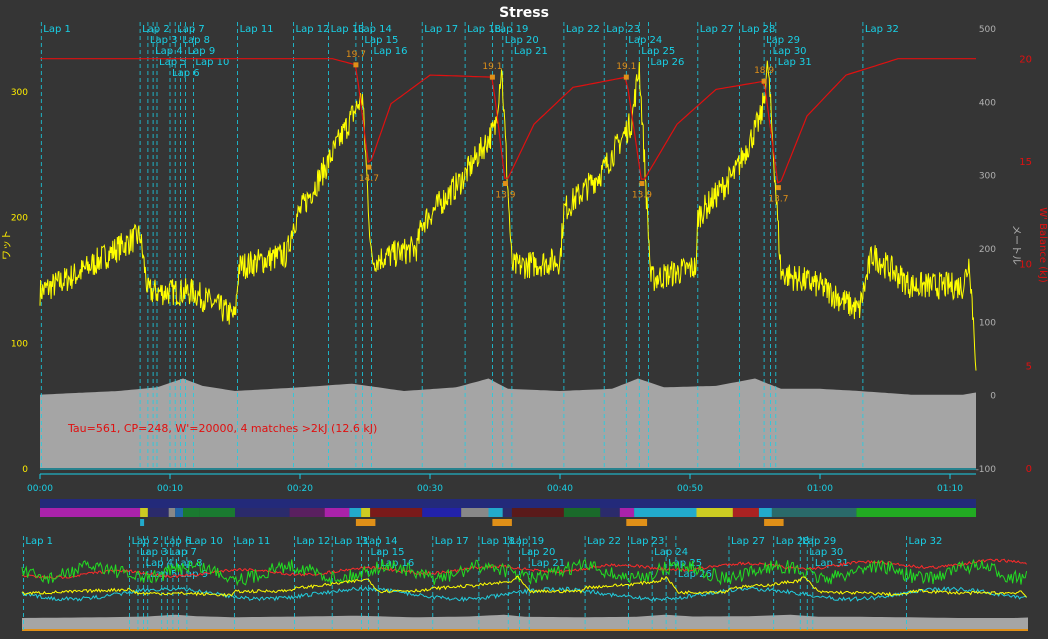 This screenshot has width=1048, height=639. I want to click on wbal-tick-label: 10, so click(1025, 264).